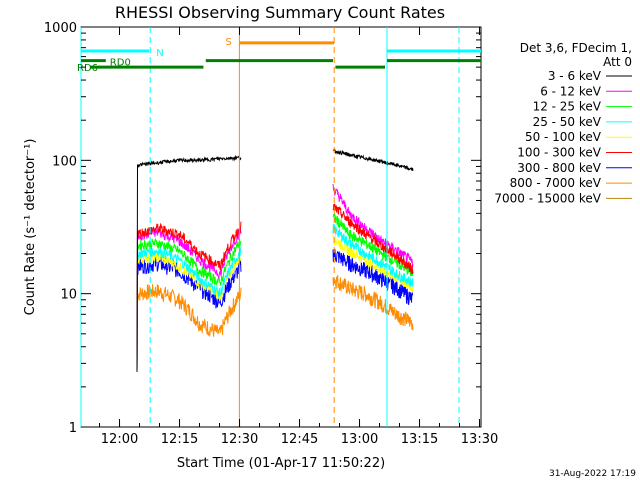 The height and width of the screenshot is (480, 640). I want to click on x-tick-label: 12:30, so click(239, 439).